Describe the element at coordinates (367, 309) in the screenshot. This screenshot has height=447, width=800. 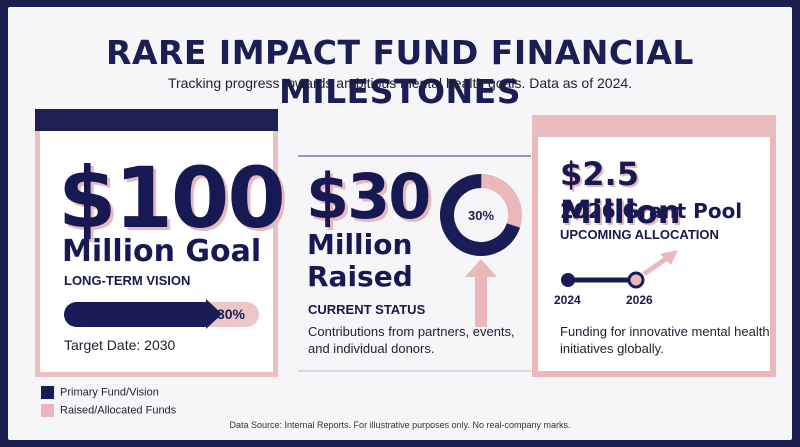
I see `raised-status: CURRENT STATUS` at that location.